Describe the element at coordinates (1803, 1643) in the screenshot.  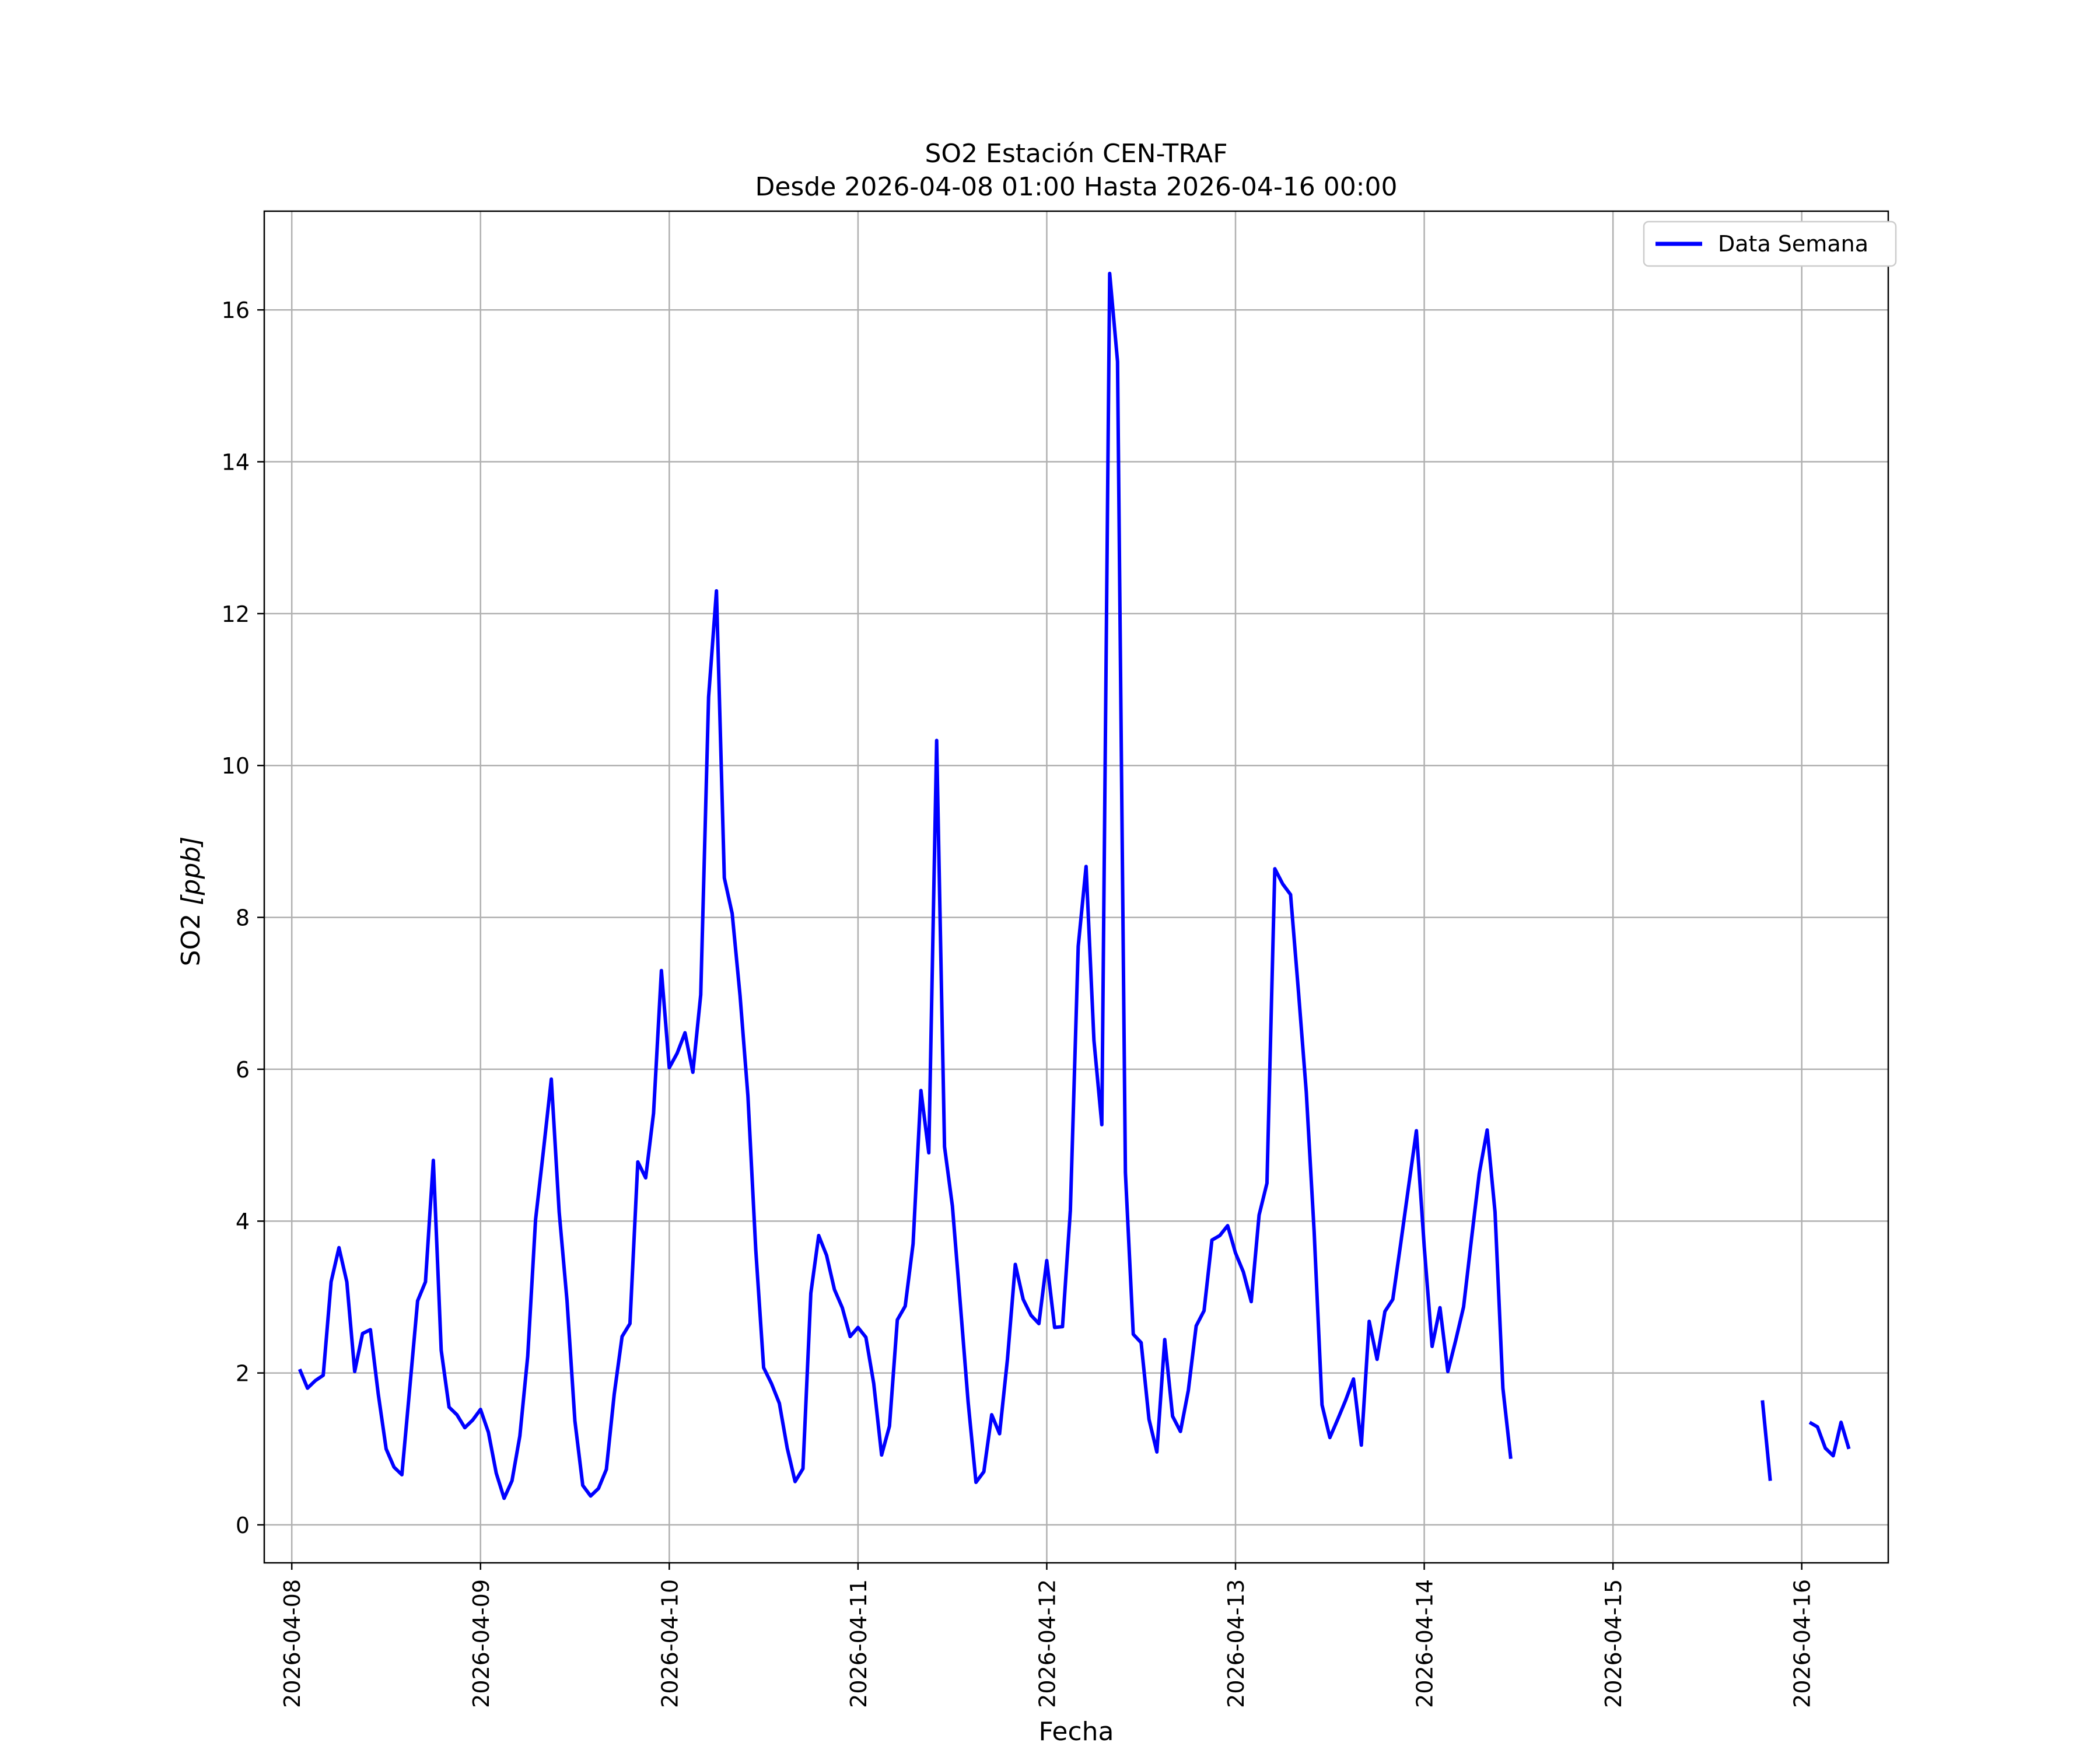
I see `x-tick-label: 2026-04-16` at that location.